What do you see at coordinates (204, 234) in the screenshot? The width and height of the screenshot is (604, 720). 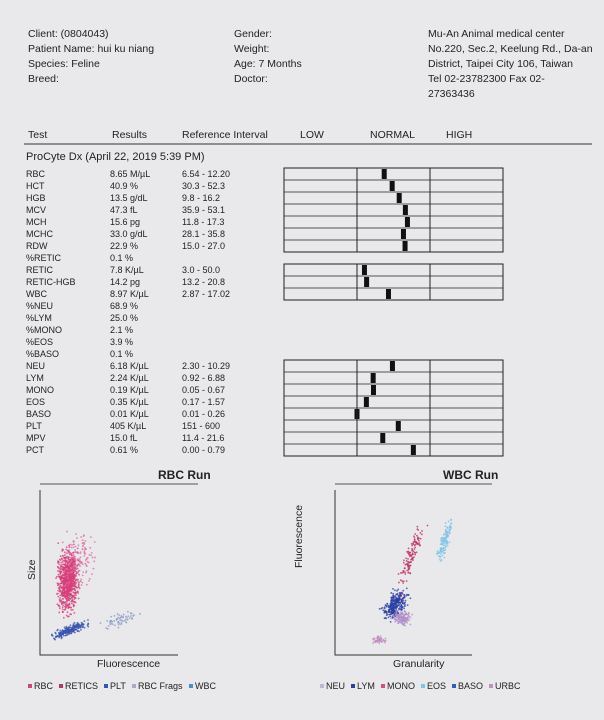 I see `reference-interval: 28.1 - 35.8` at bounding box center [204, 234].